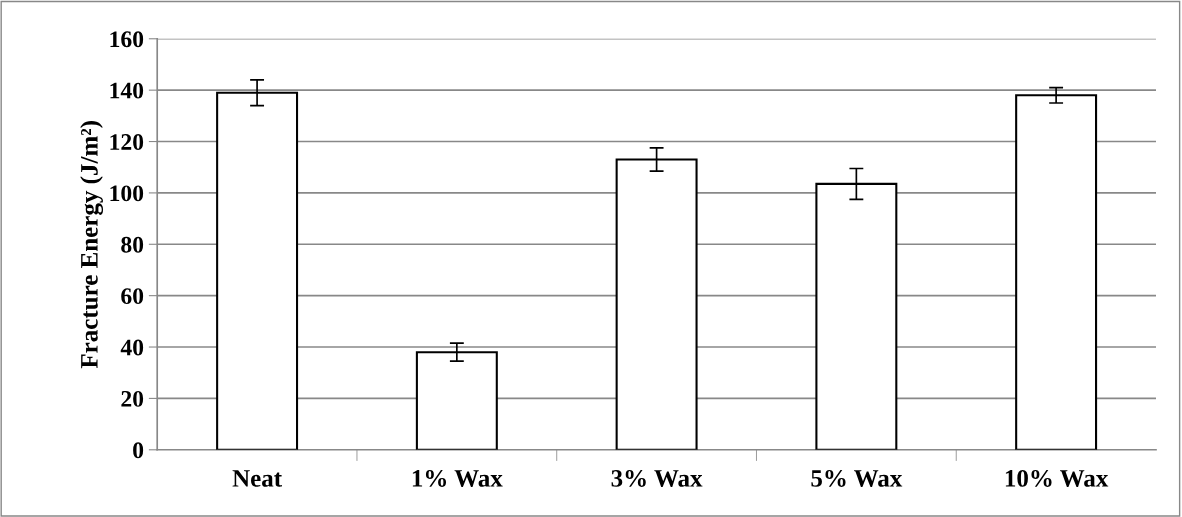 Image resolution: width=1182 pixels, height=517 pixels. Describe the element at coordinates (127, 39) in the screenshot. I see `y-tick-label: 160` at that location.